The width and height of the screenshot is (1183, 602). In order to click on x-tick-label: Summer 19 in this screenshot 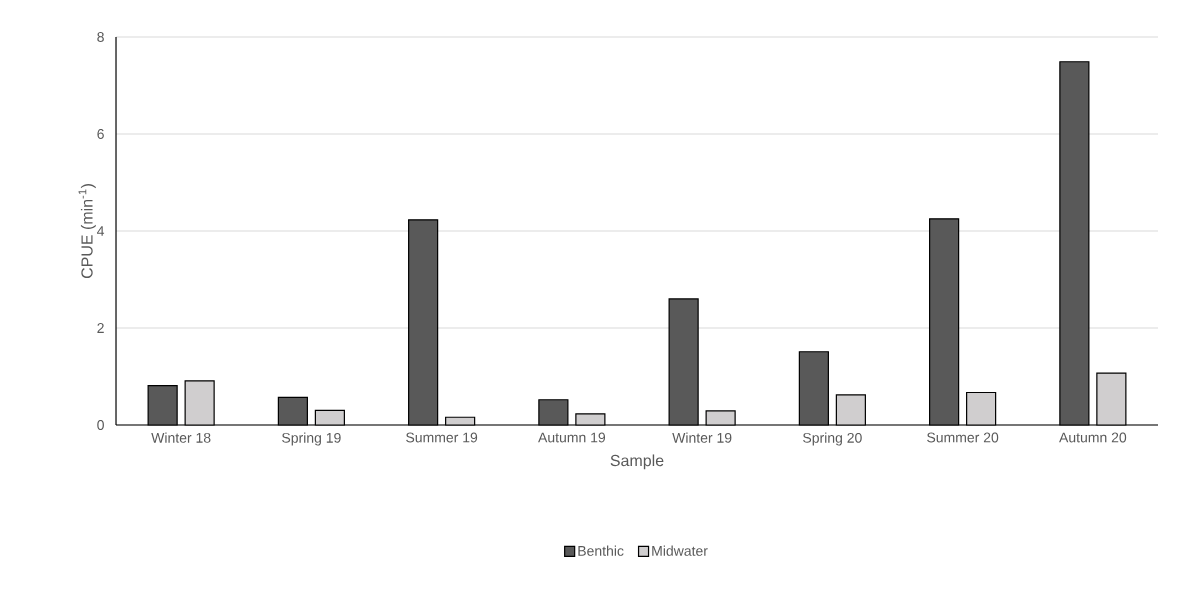, I will do `click(442, 437)`.